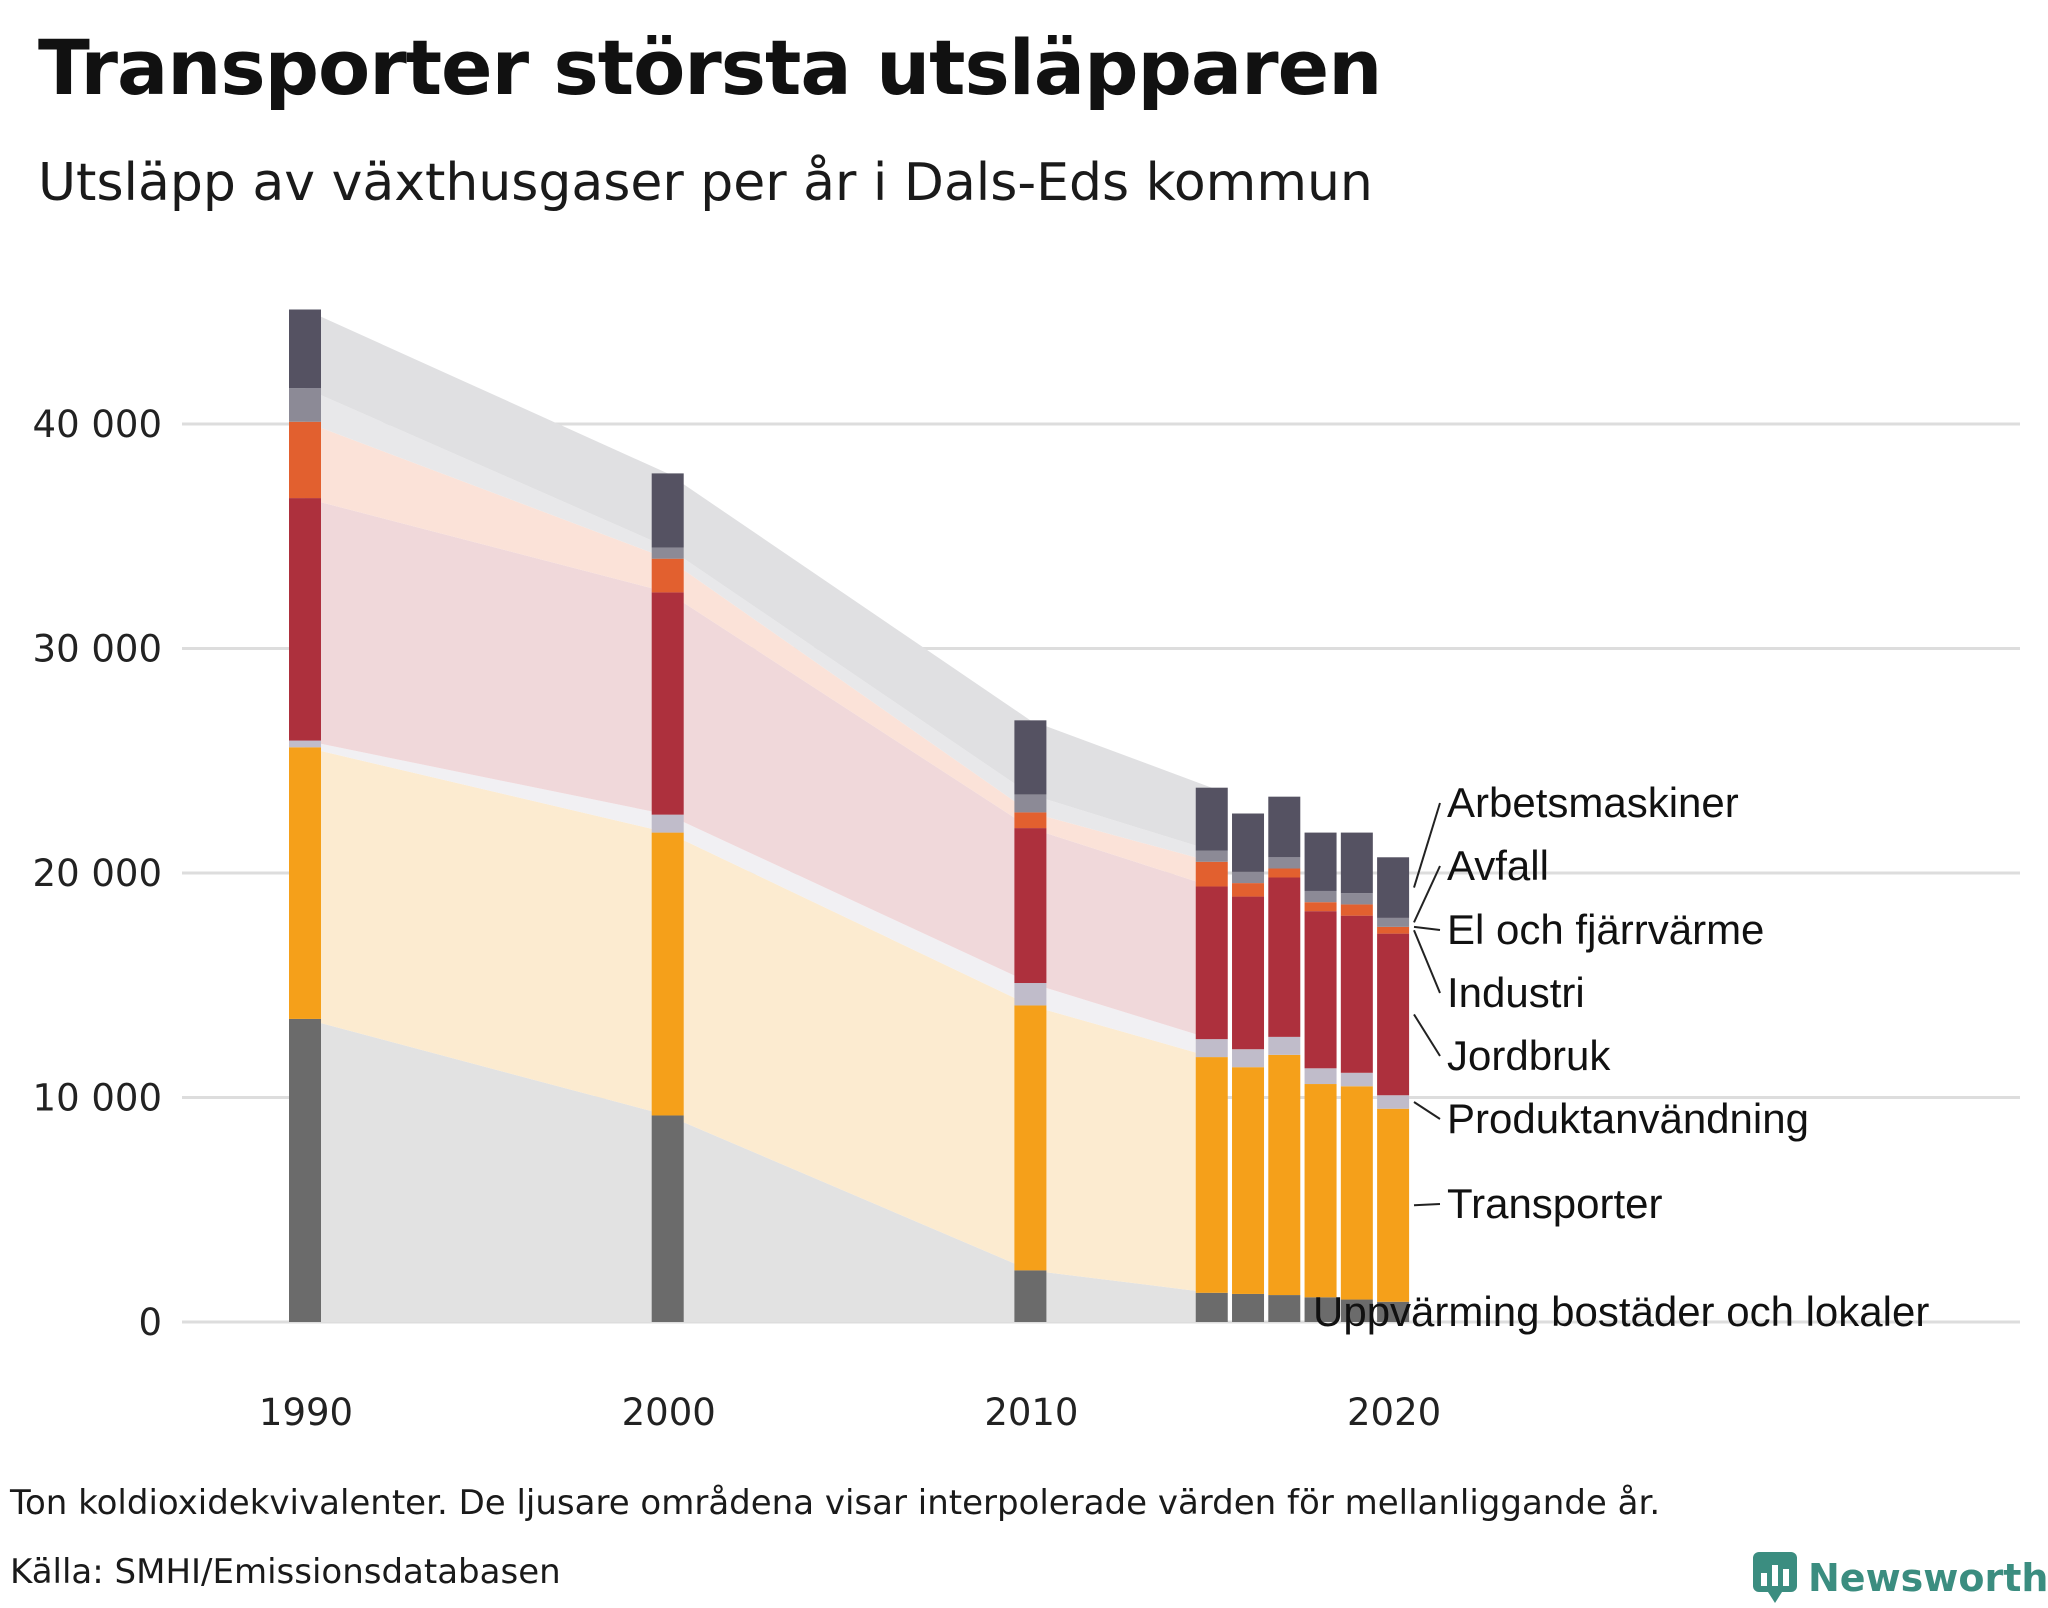  What do you see at coordinates (1211, 819) in the screenshot?
I see `bar-2015-arbetsmaskiner` at bounding box center [1211, 819].